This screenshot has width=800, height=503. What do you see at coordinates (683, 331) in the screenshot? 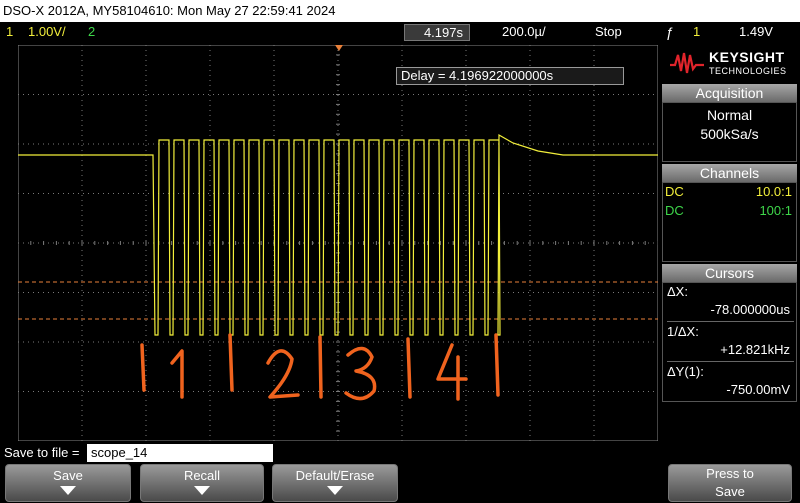
I see `inverse-delta-x-label: 1/ΔX:` at bounding box center [683, 331].